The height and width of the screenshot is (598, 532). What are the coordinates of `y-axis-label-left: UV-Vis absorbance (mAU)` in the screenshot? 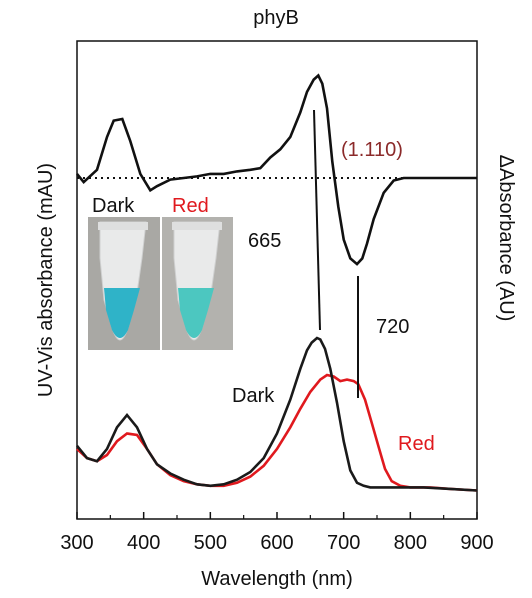 It's located at (46, 280).